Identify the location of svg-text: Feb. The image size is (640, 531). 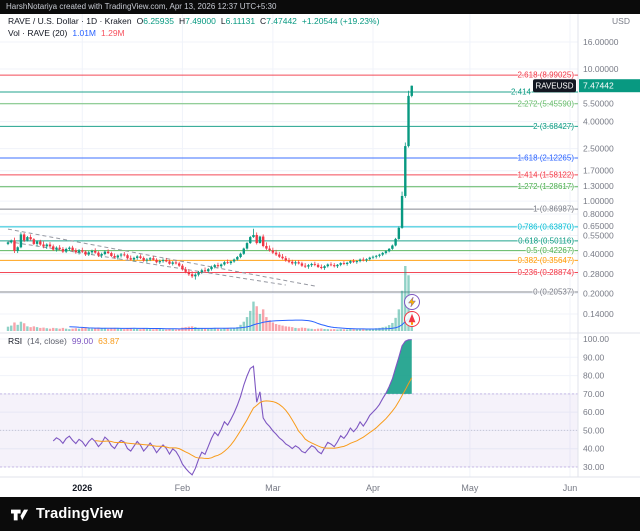
(183, 488).